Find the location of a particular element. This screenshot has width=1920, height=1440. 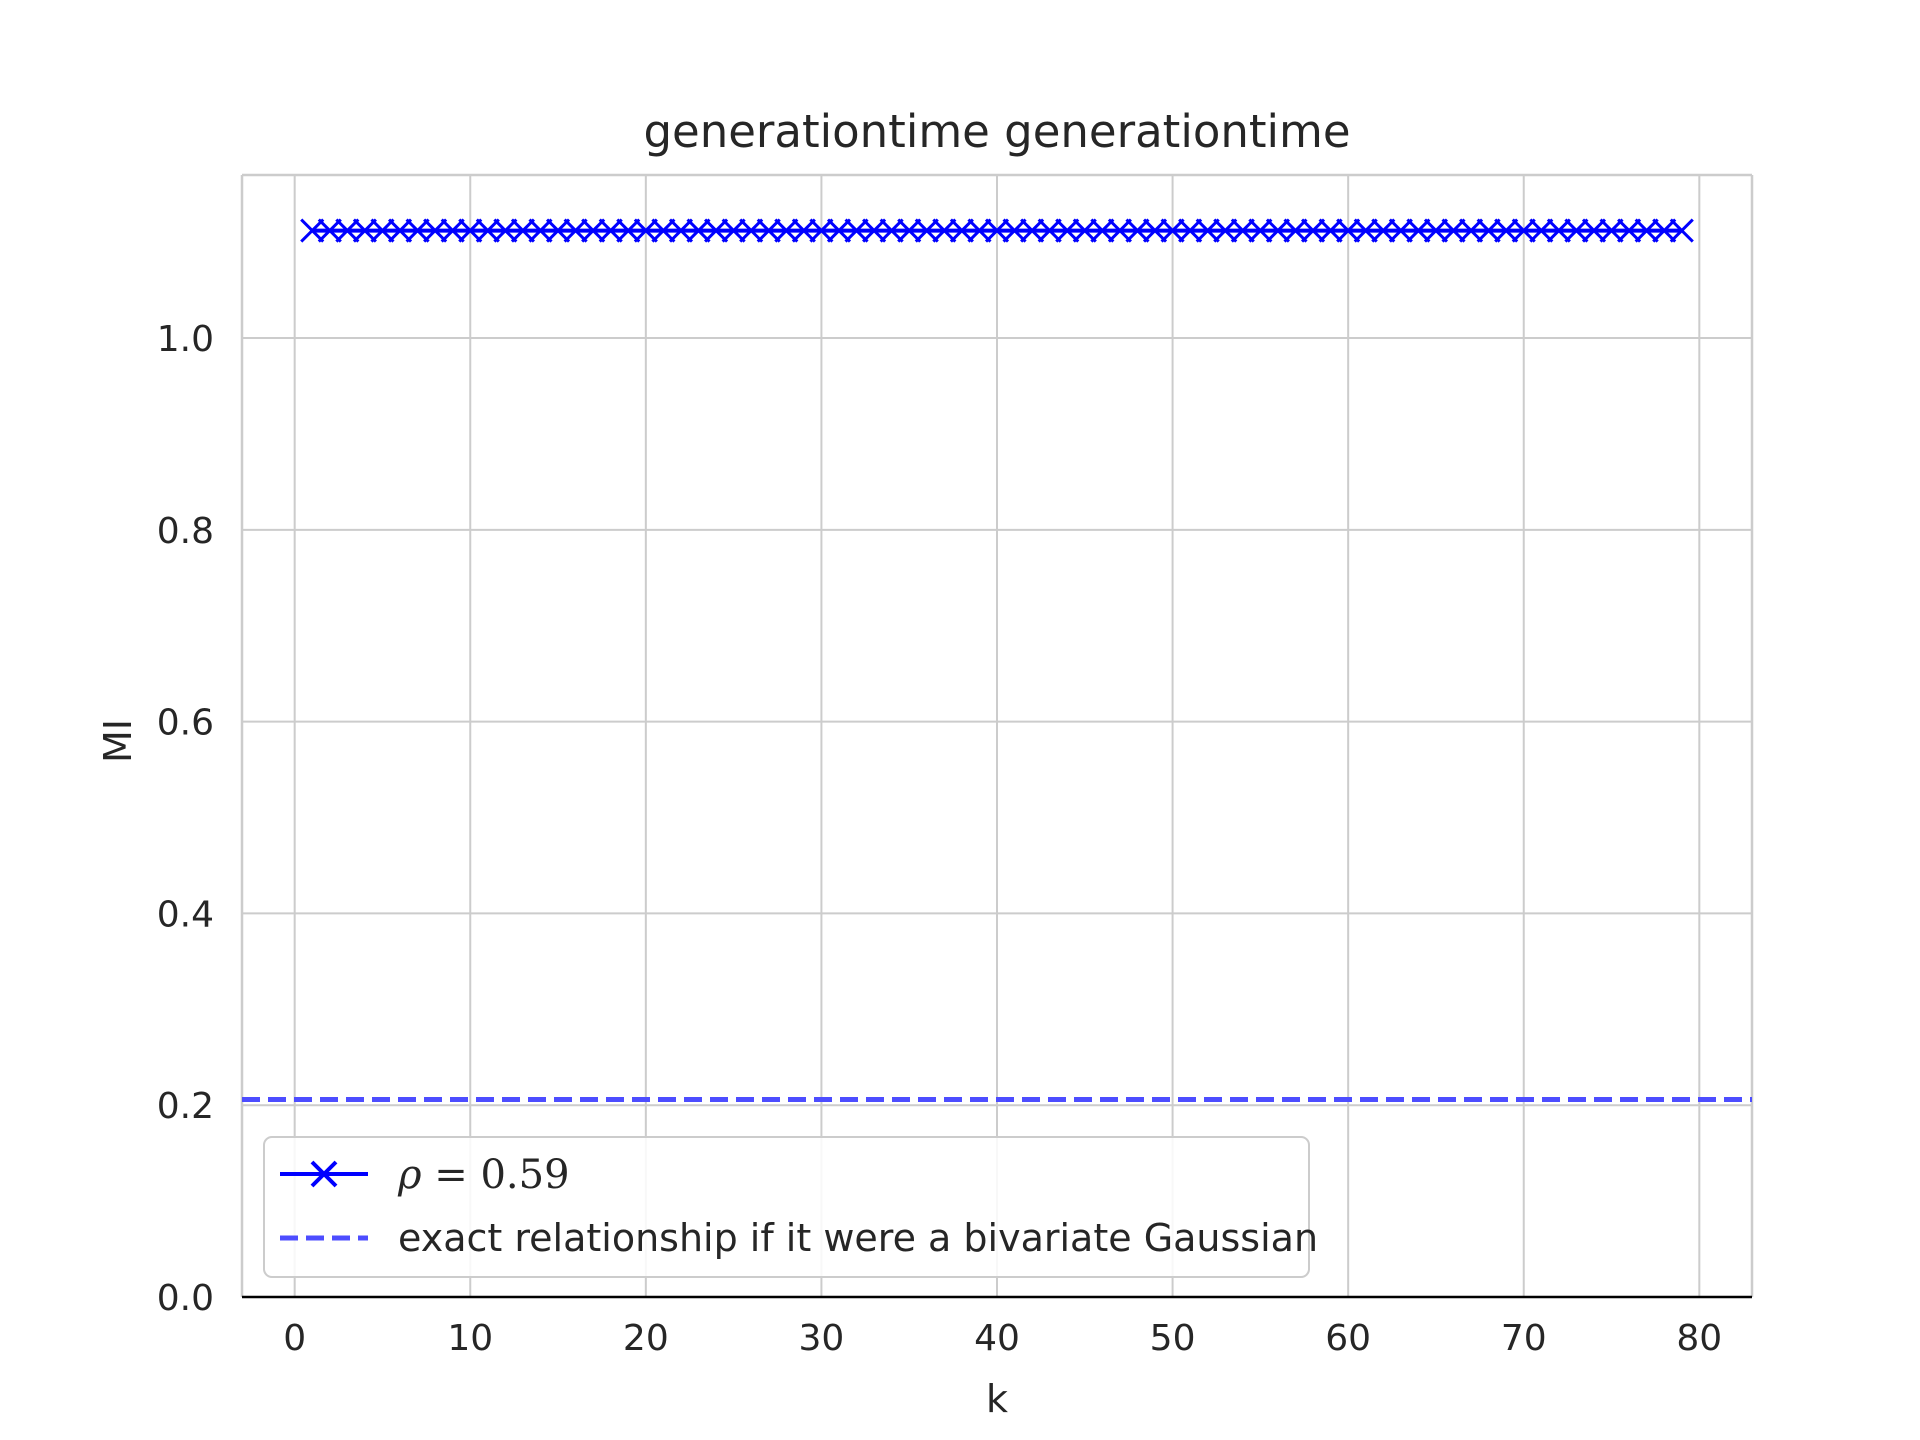

x-tick-label: 80 is located at coordinates (1699, 1338).